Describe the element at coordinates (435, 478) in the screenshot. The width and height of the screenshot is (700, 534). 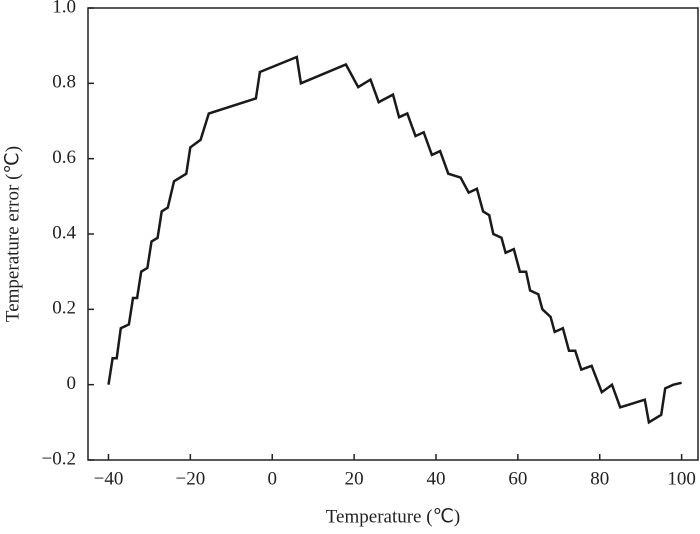
I see `x-tick-label: 40` at that location.